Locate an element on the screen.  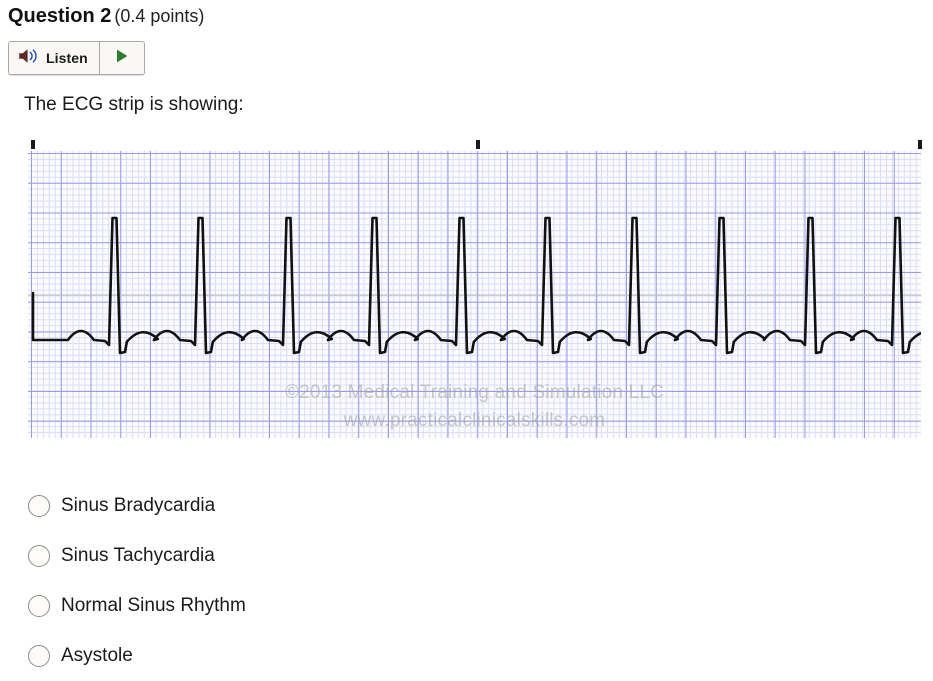
option-row-0: Sinus Bradycardia is located at coordinates (328, 506).